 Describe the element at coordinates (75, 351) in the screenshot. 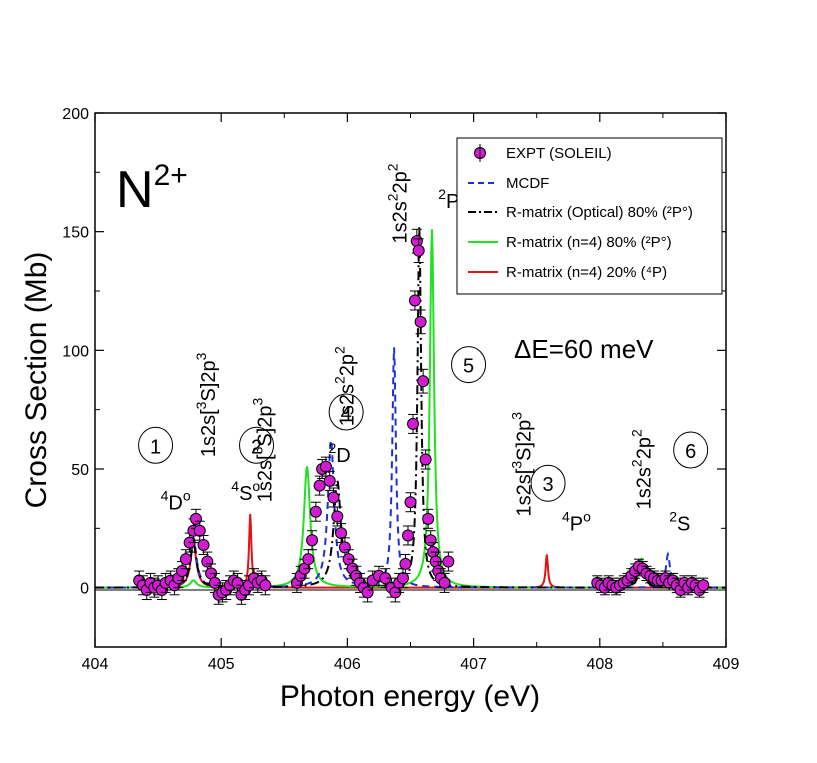

I see `y-tick-label-2: 100` at that location.